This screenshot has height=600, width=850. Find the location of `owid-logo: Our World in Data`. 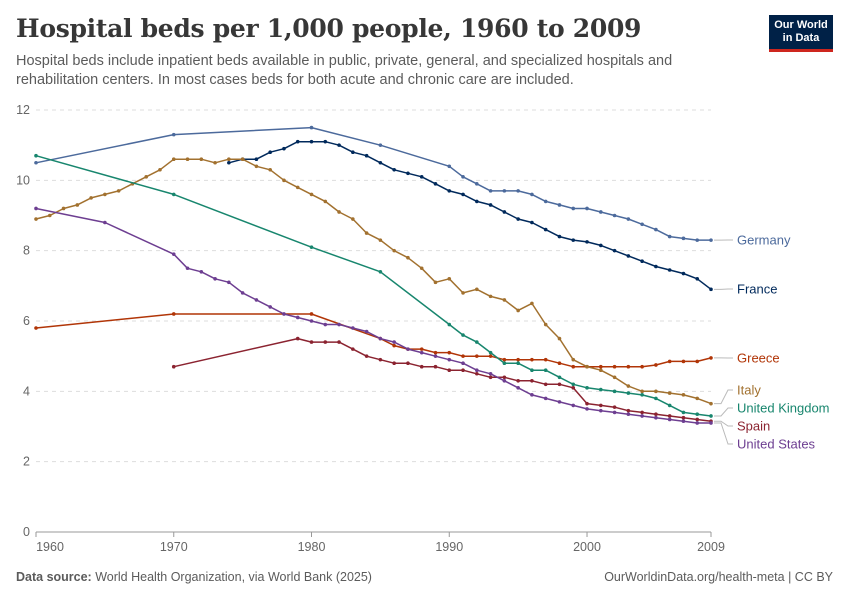

owid-logo: Our World in Data is located at coordinates (801, 33).